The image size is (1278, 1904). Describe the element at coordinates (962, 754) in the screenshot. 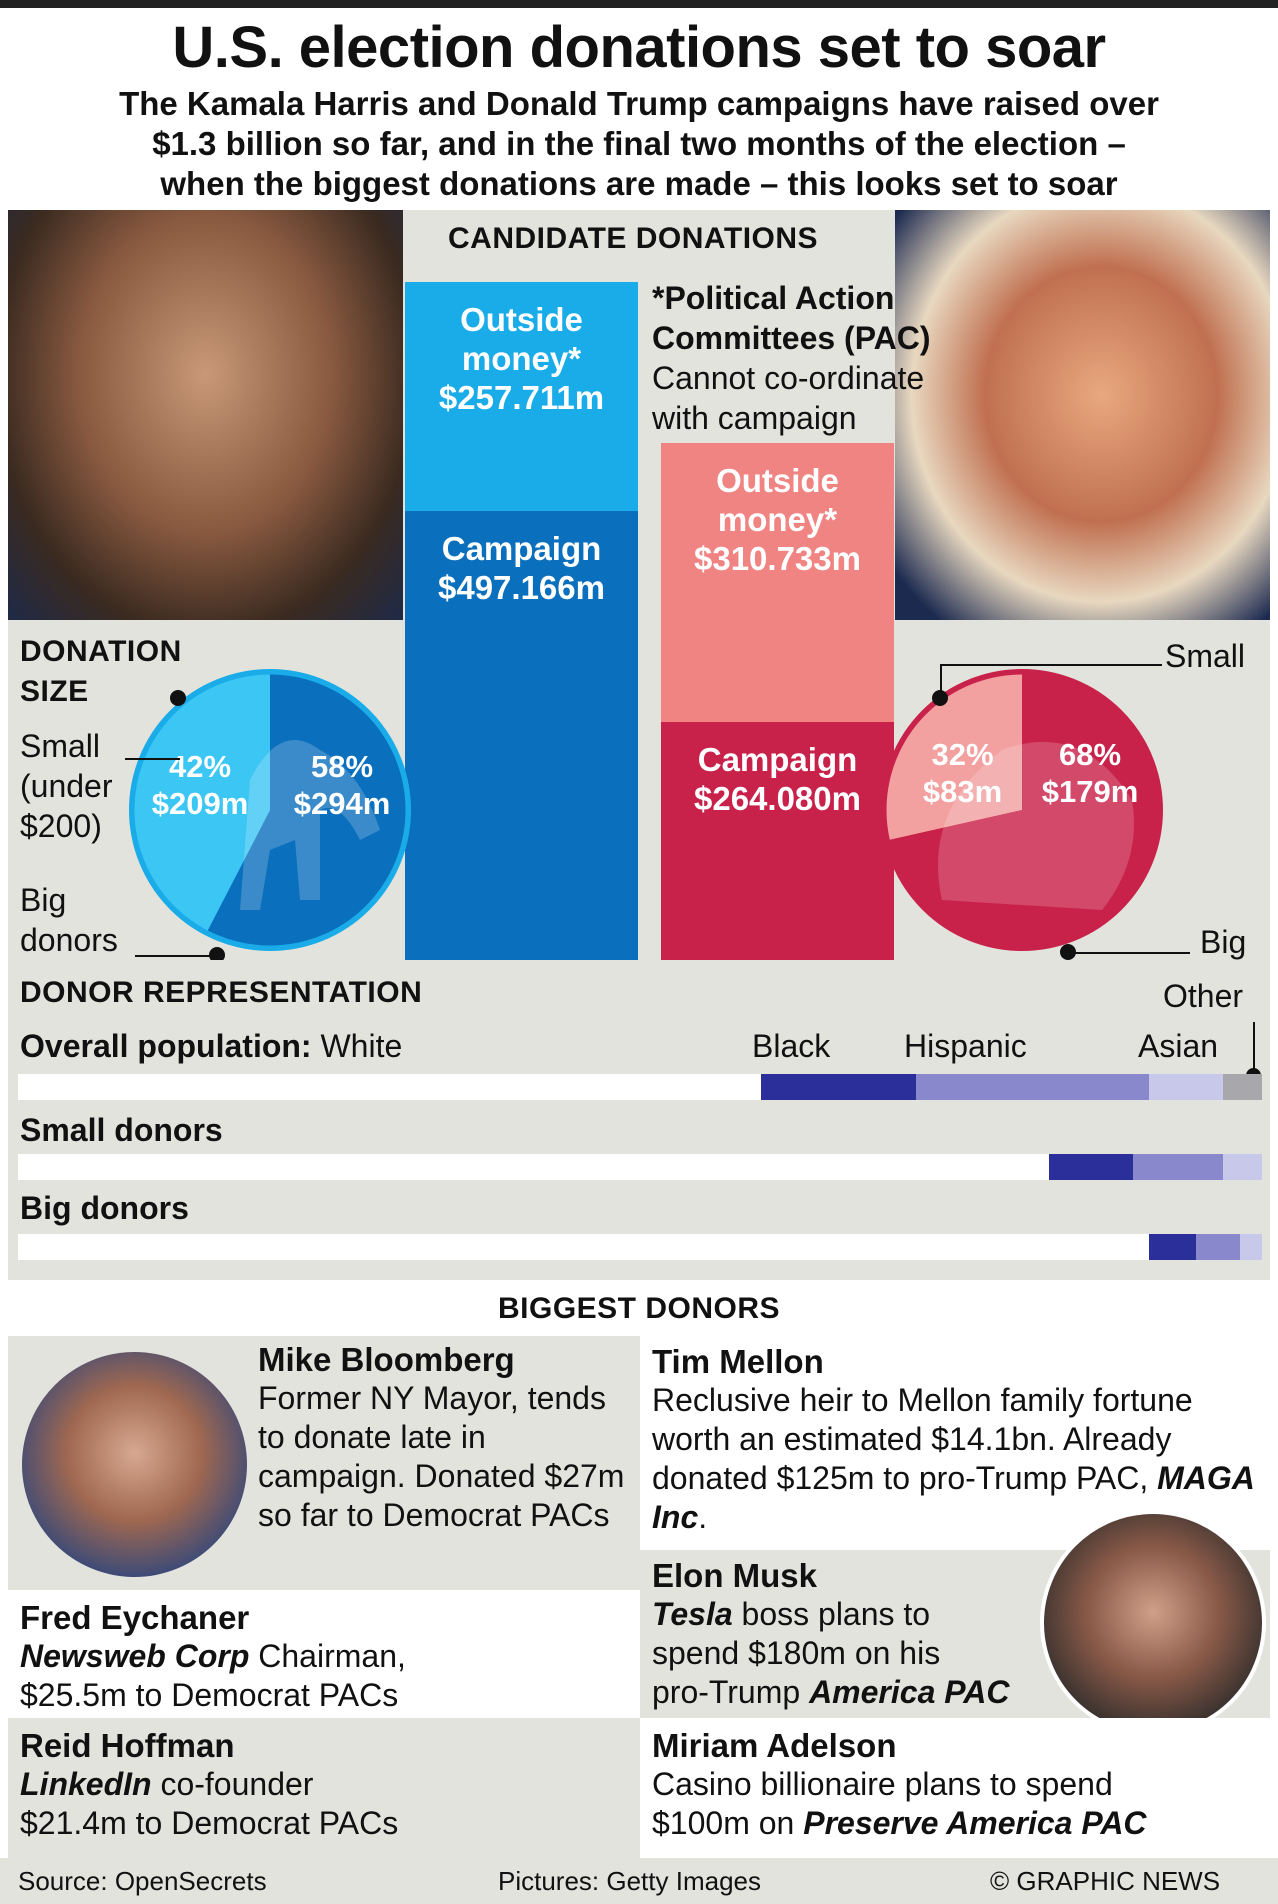

I see `trump-small-pct-text: 32%` at that location.